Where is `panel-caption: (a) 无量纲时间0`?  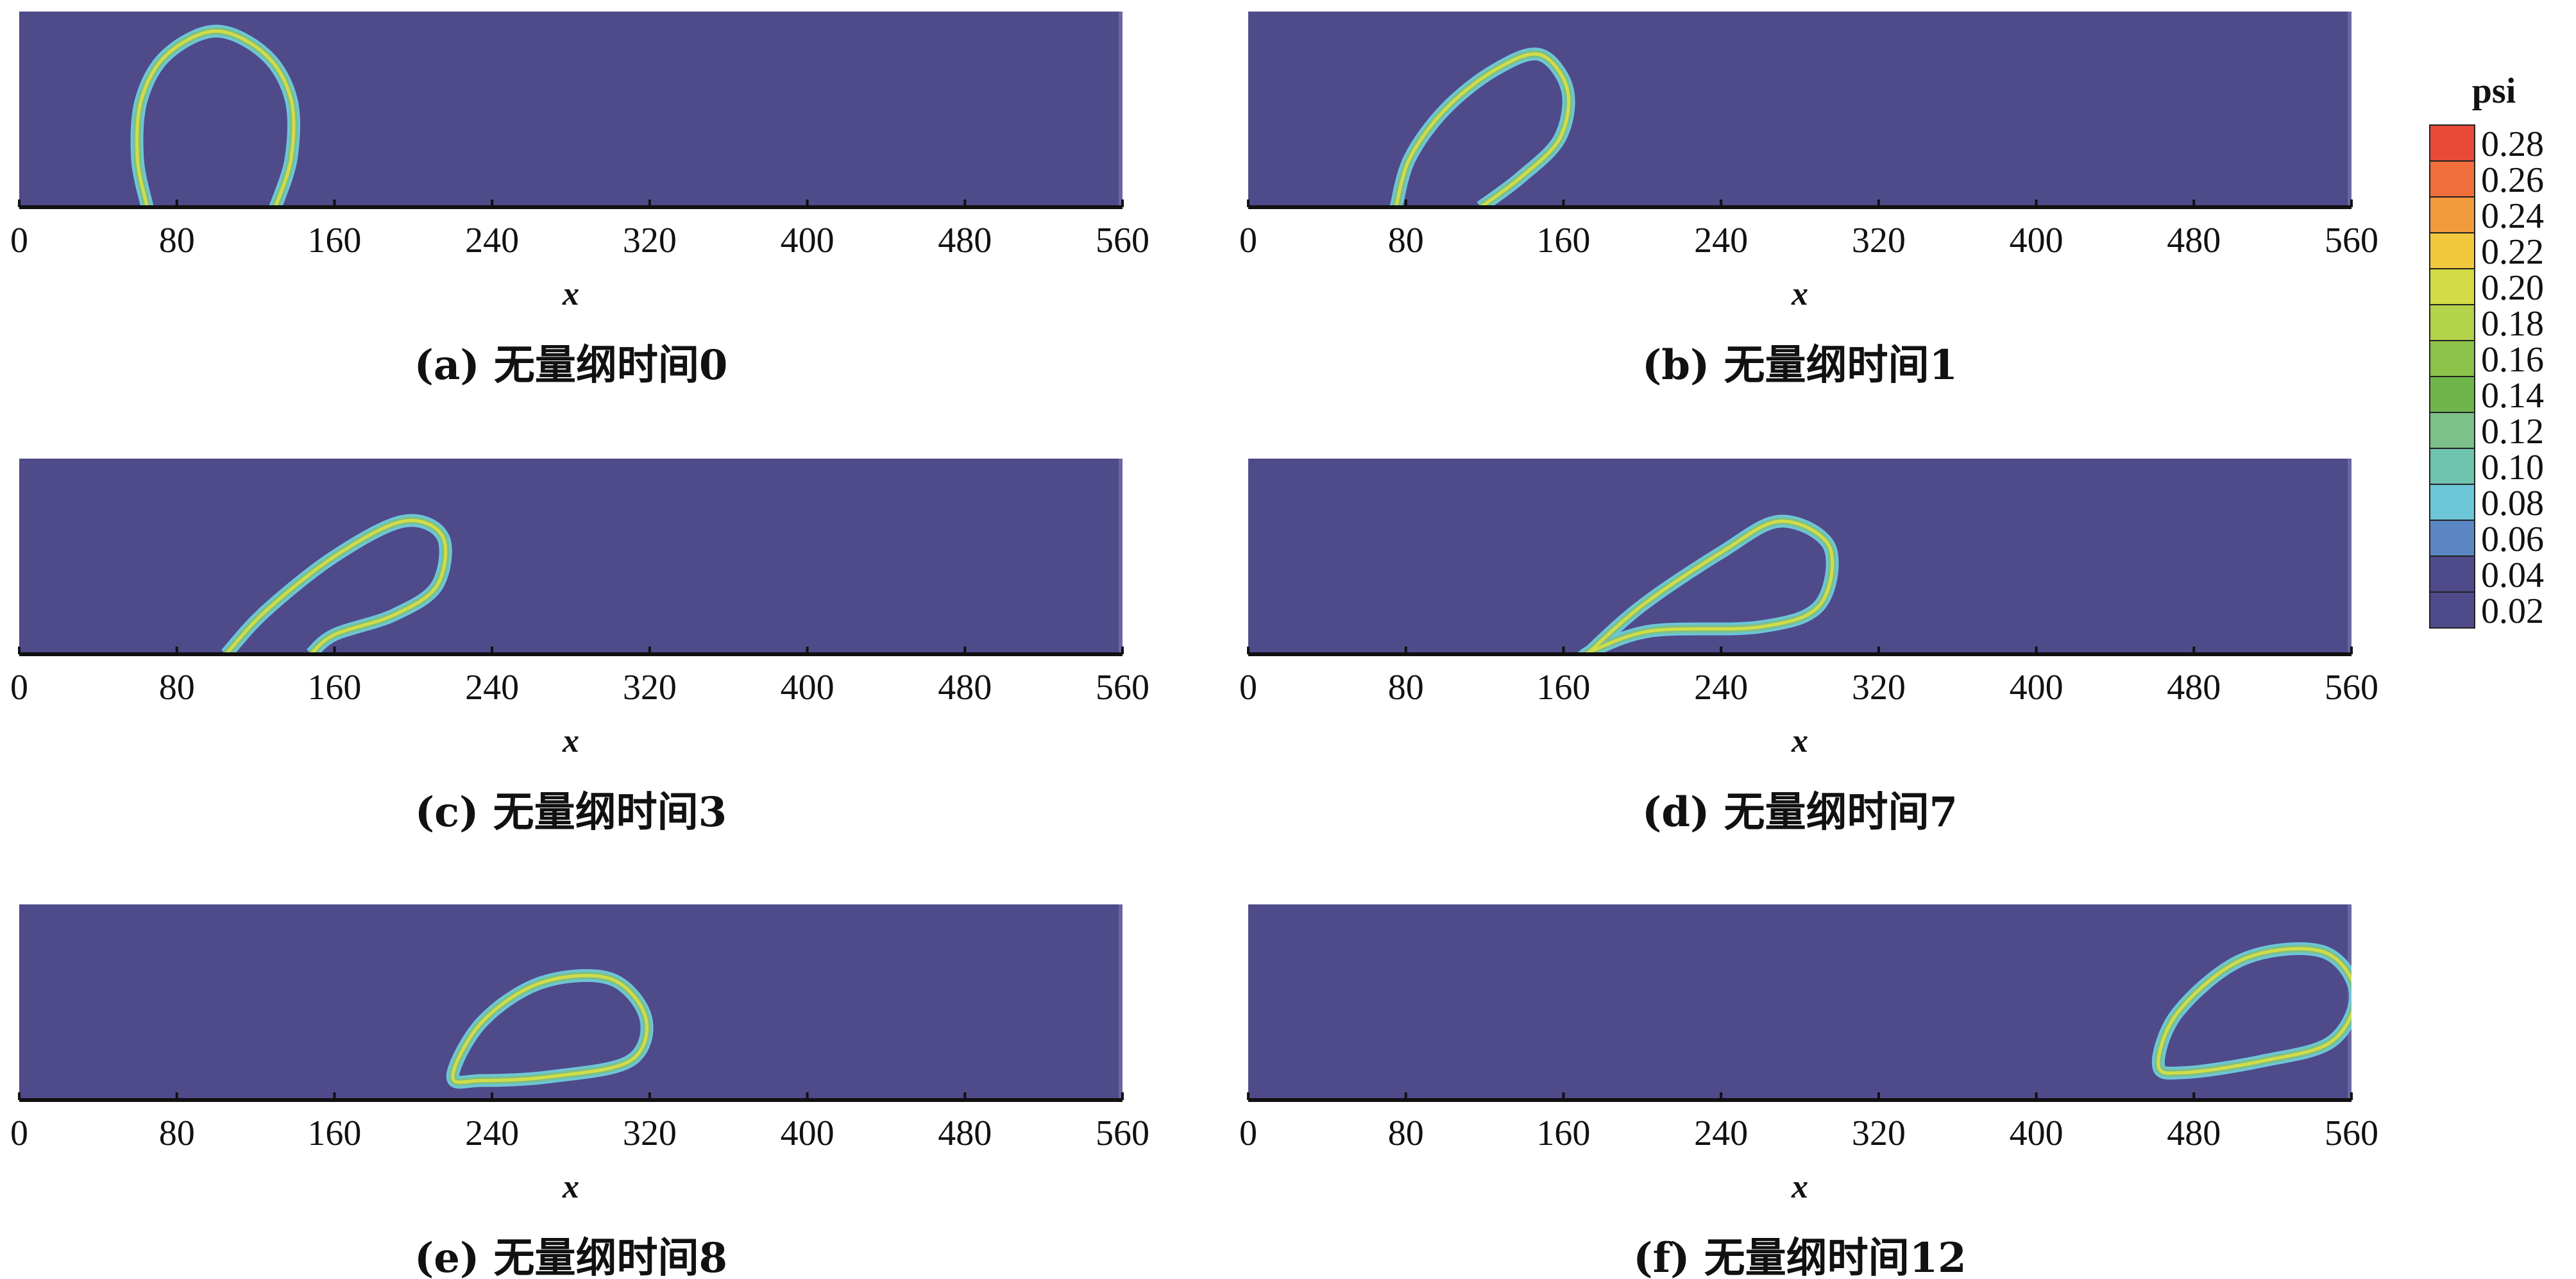 panel-caption: (a) 无量纲时间0 is located at coordinates (571, 365).